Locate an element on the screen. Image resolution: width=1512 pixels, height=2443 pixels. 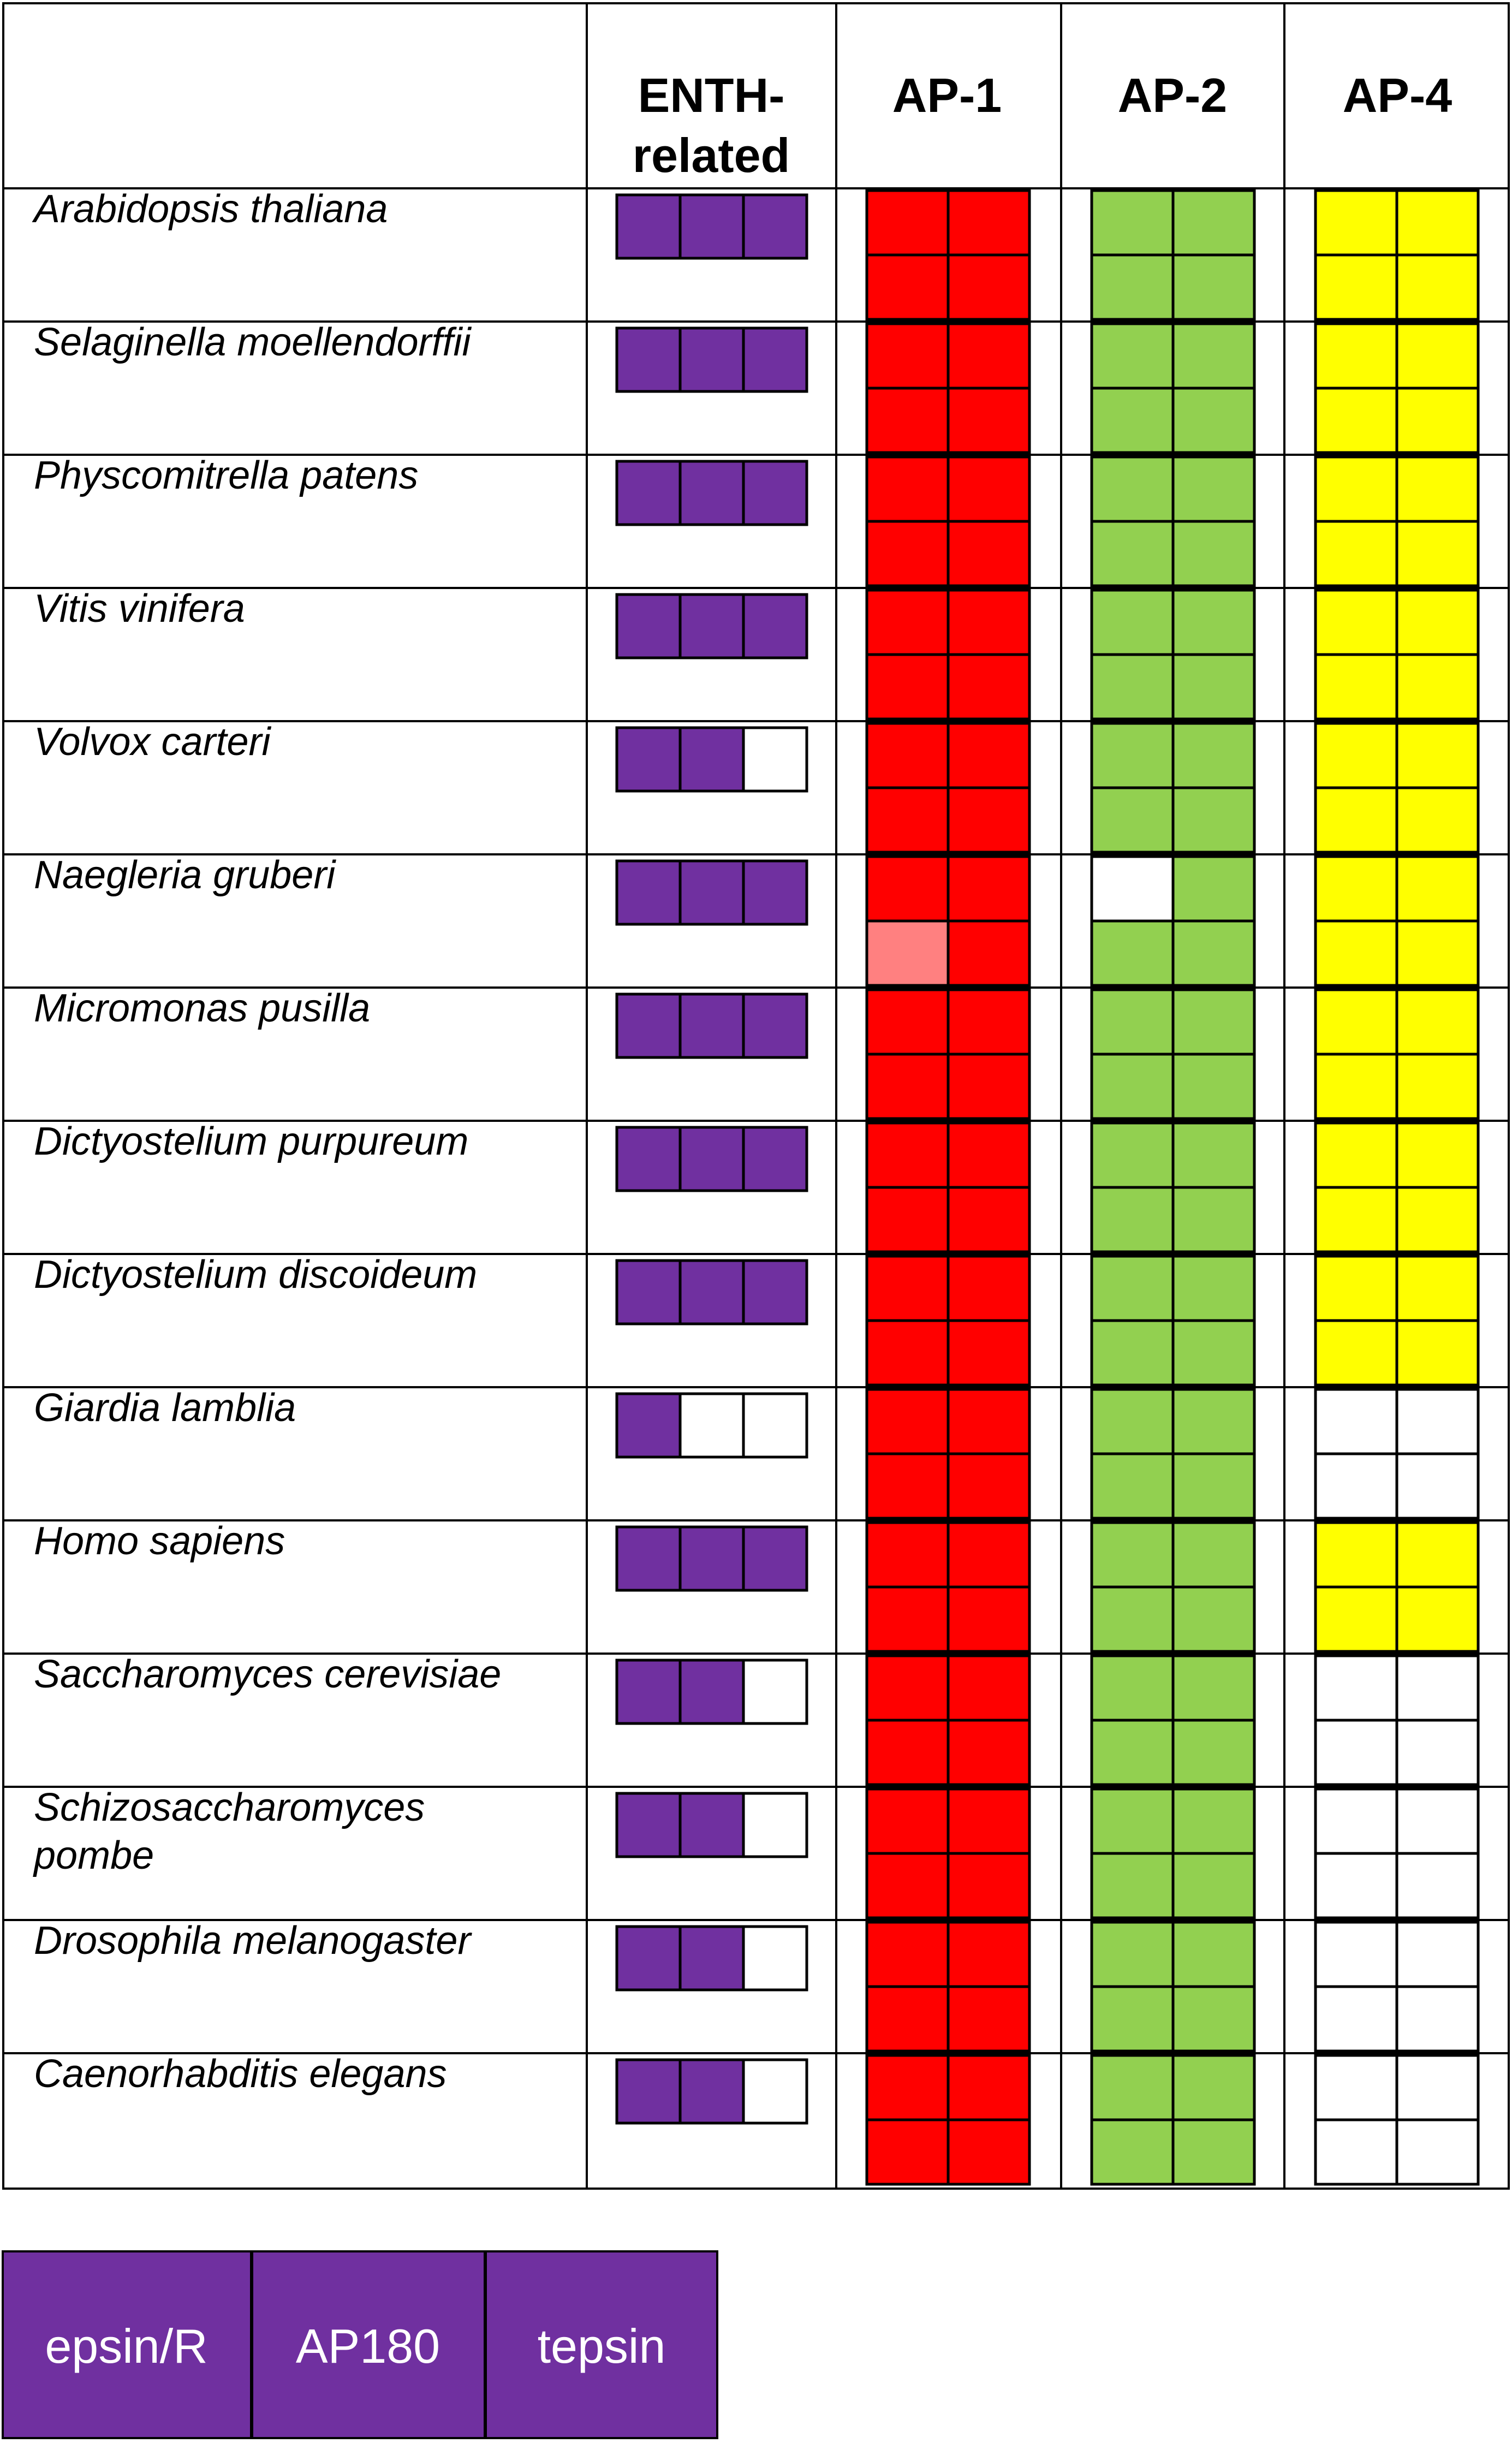
species-name: Caenorhabditis elegans is located at coordinates (241, 2074).